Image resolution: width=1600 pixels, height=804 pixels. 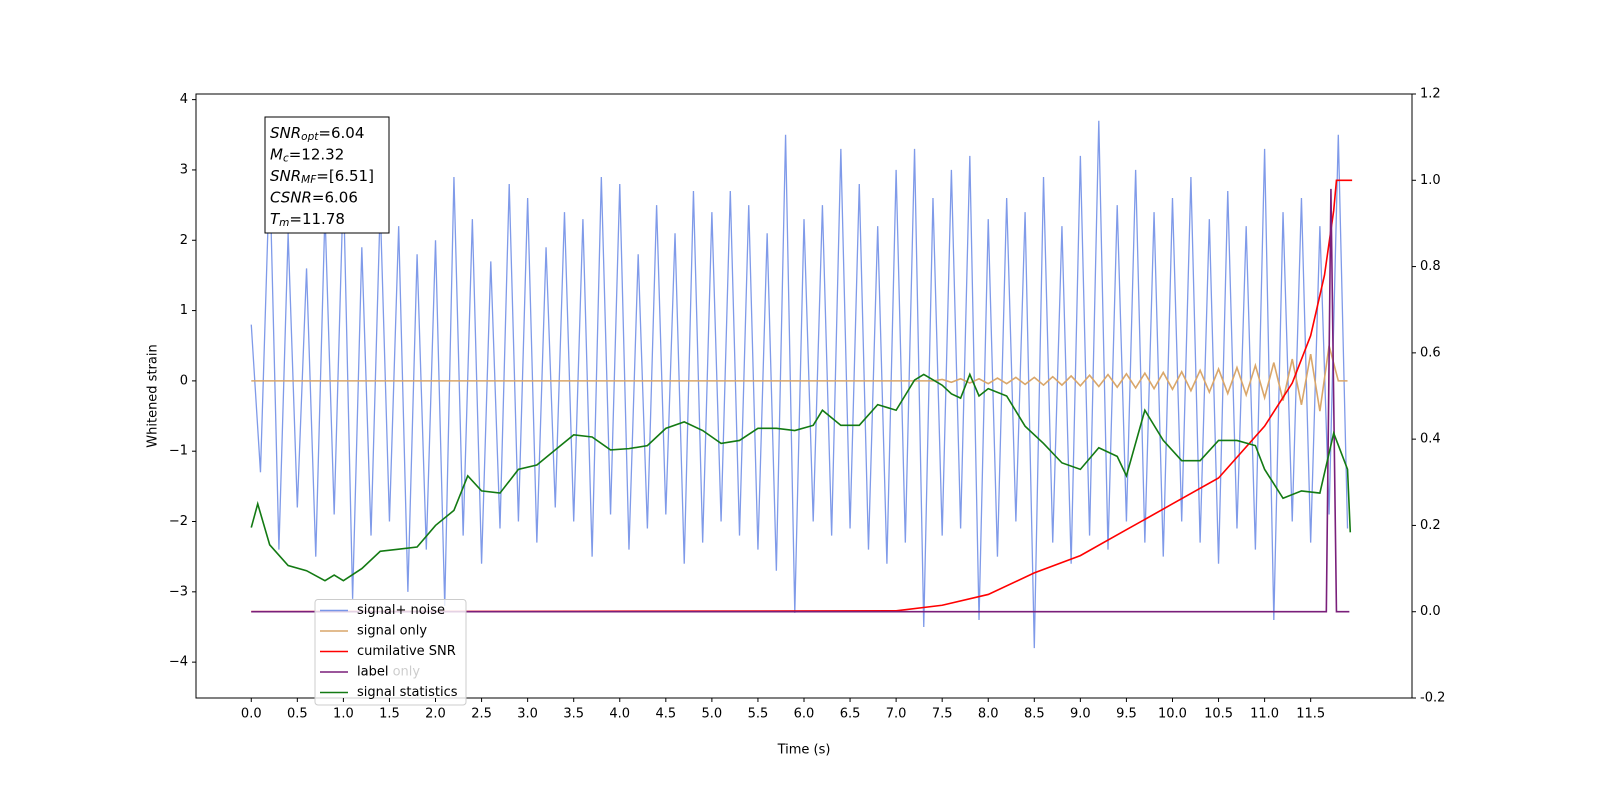 I want to click on y2-tick-label: 1.0, so click(x=1430, y=180).